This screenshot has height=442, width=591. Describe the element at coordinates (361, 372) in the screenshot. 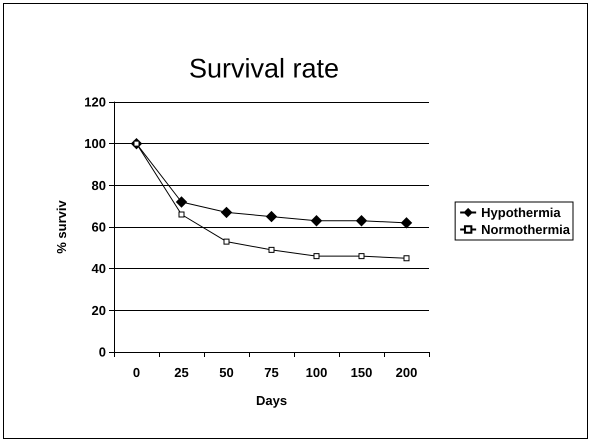

I see `x-tick-label: 150` at that location.